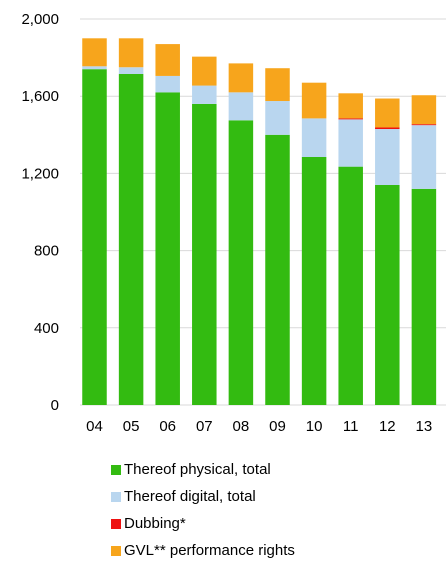 The height and width of the screenshot is (566, 446). What do you see at coordinates (259, 426) in the screenshot?
I see `x-axis-tick-labels: 04 05 06 07 08 09 10 11 12 13` at bounding box center [259, 426].